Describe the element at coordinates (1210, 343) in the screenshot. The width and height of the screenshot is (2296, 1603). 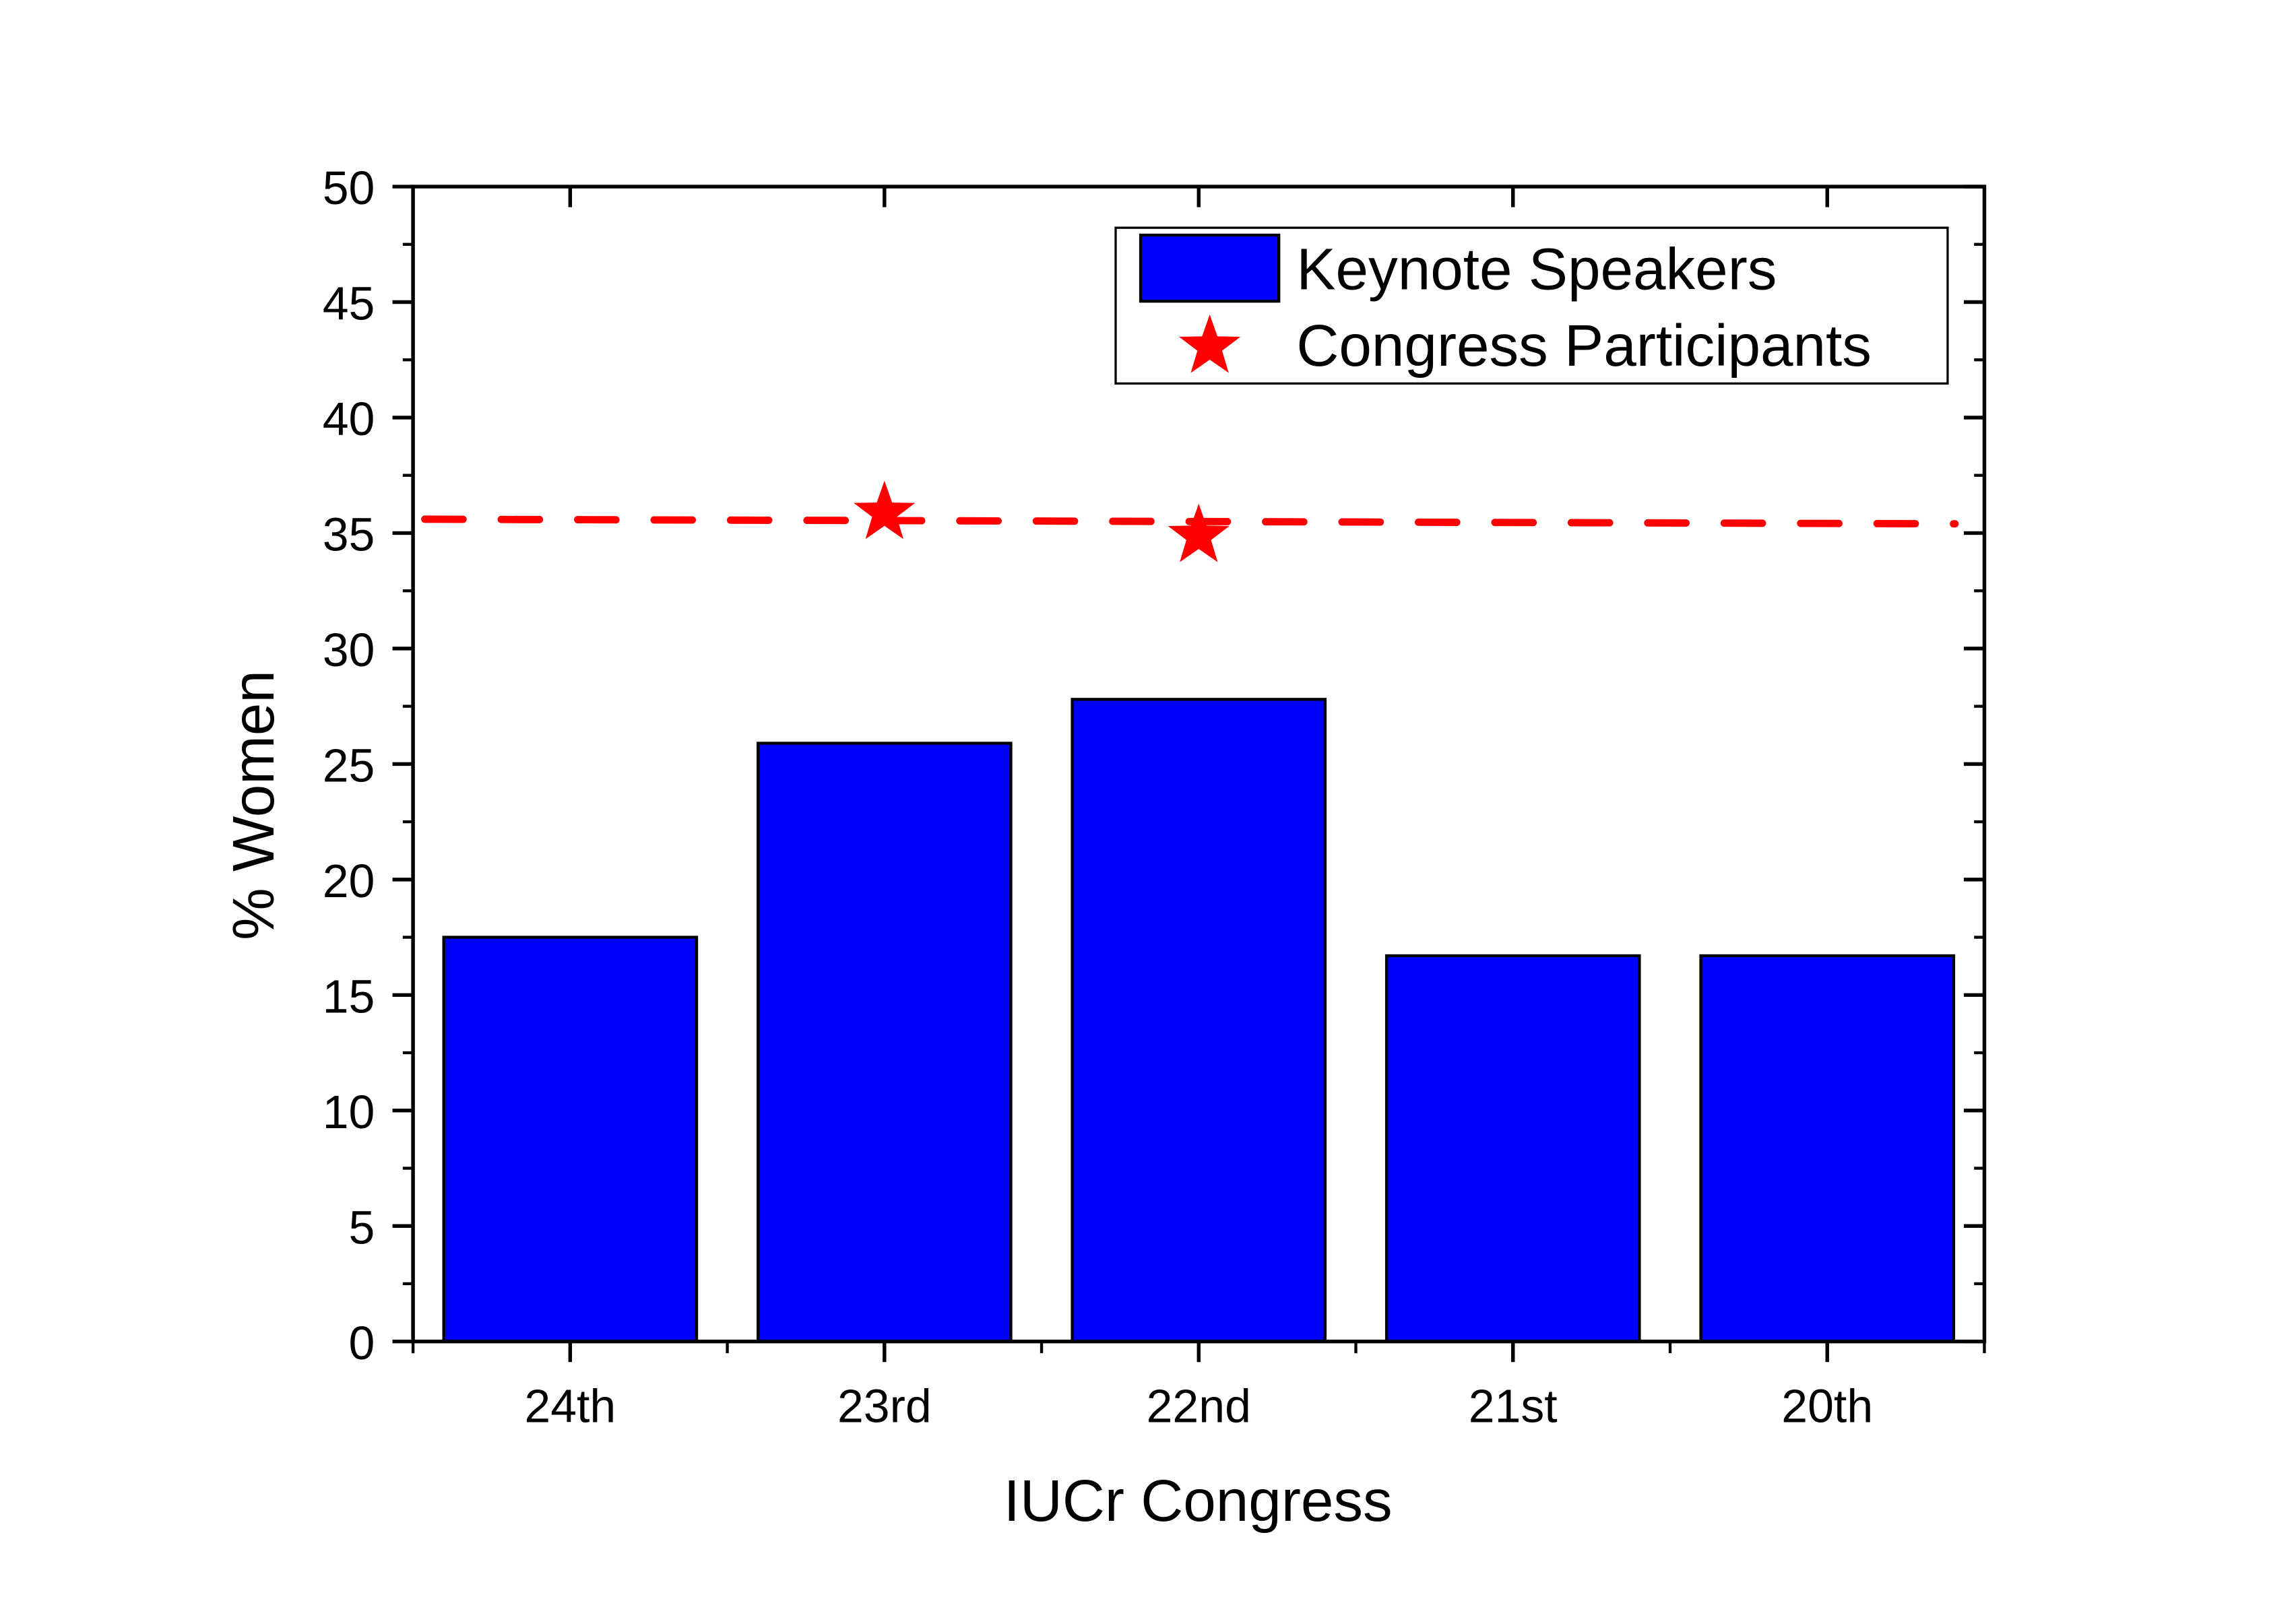
I see `legend-star-icon` at that location.